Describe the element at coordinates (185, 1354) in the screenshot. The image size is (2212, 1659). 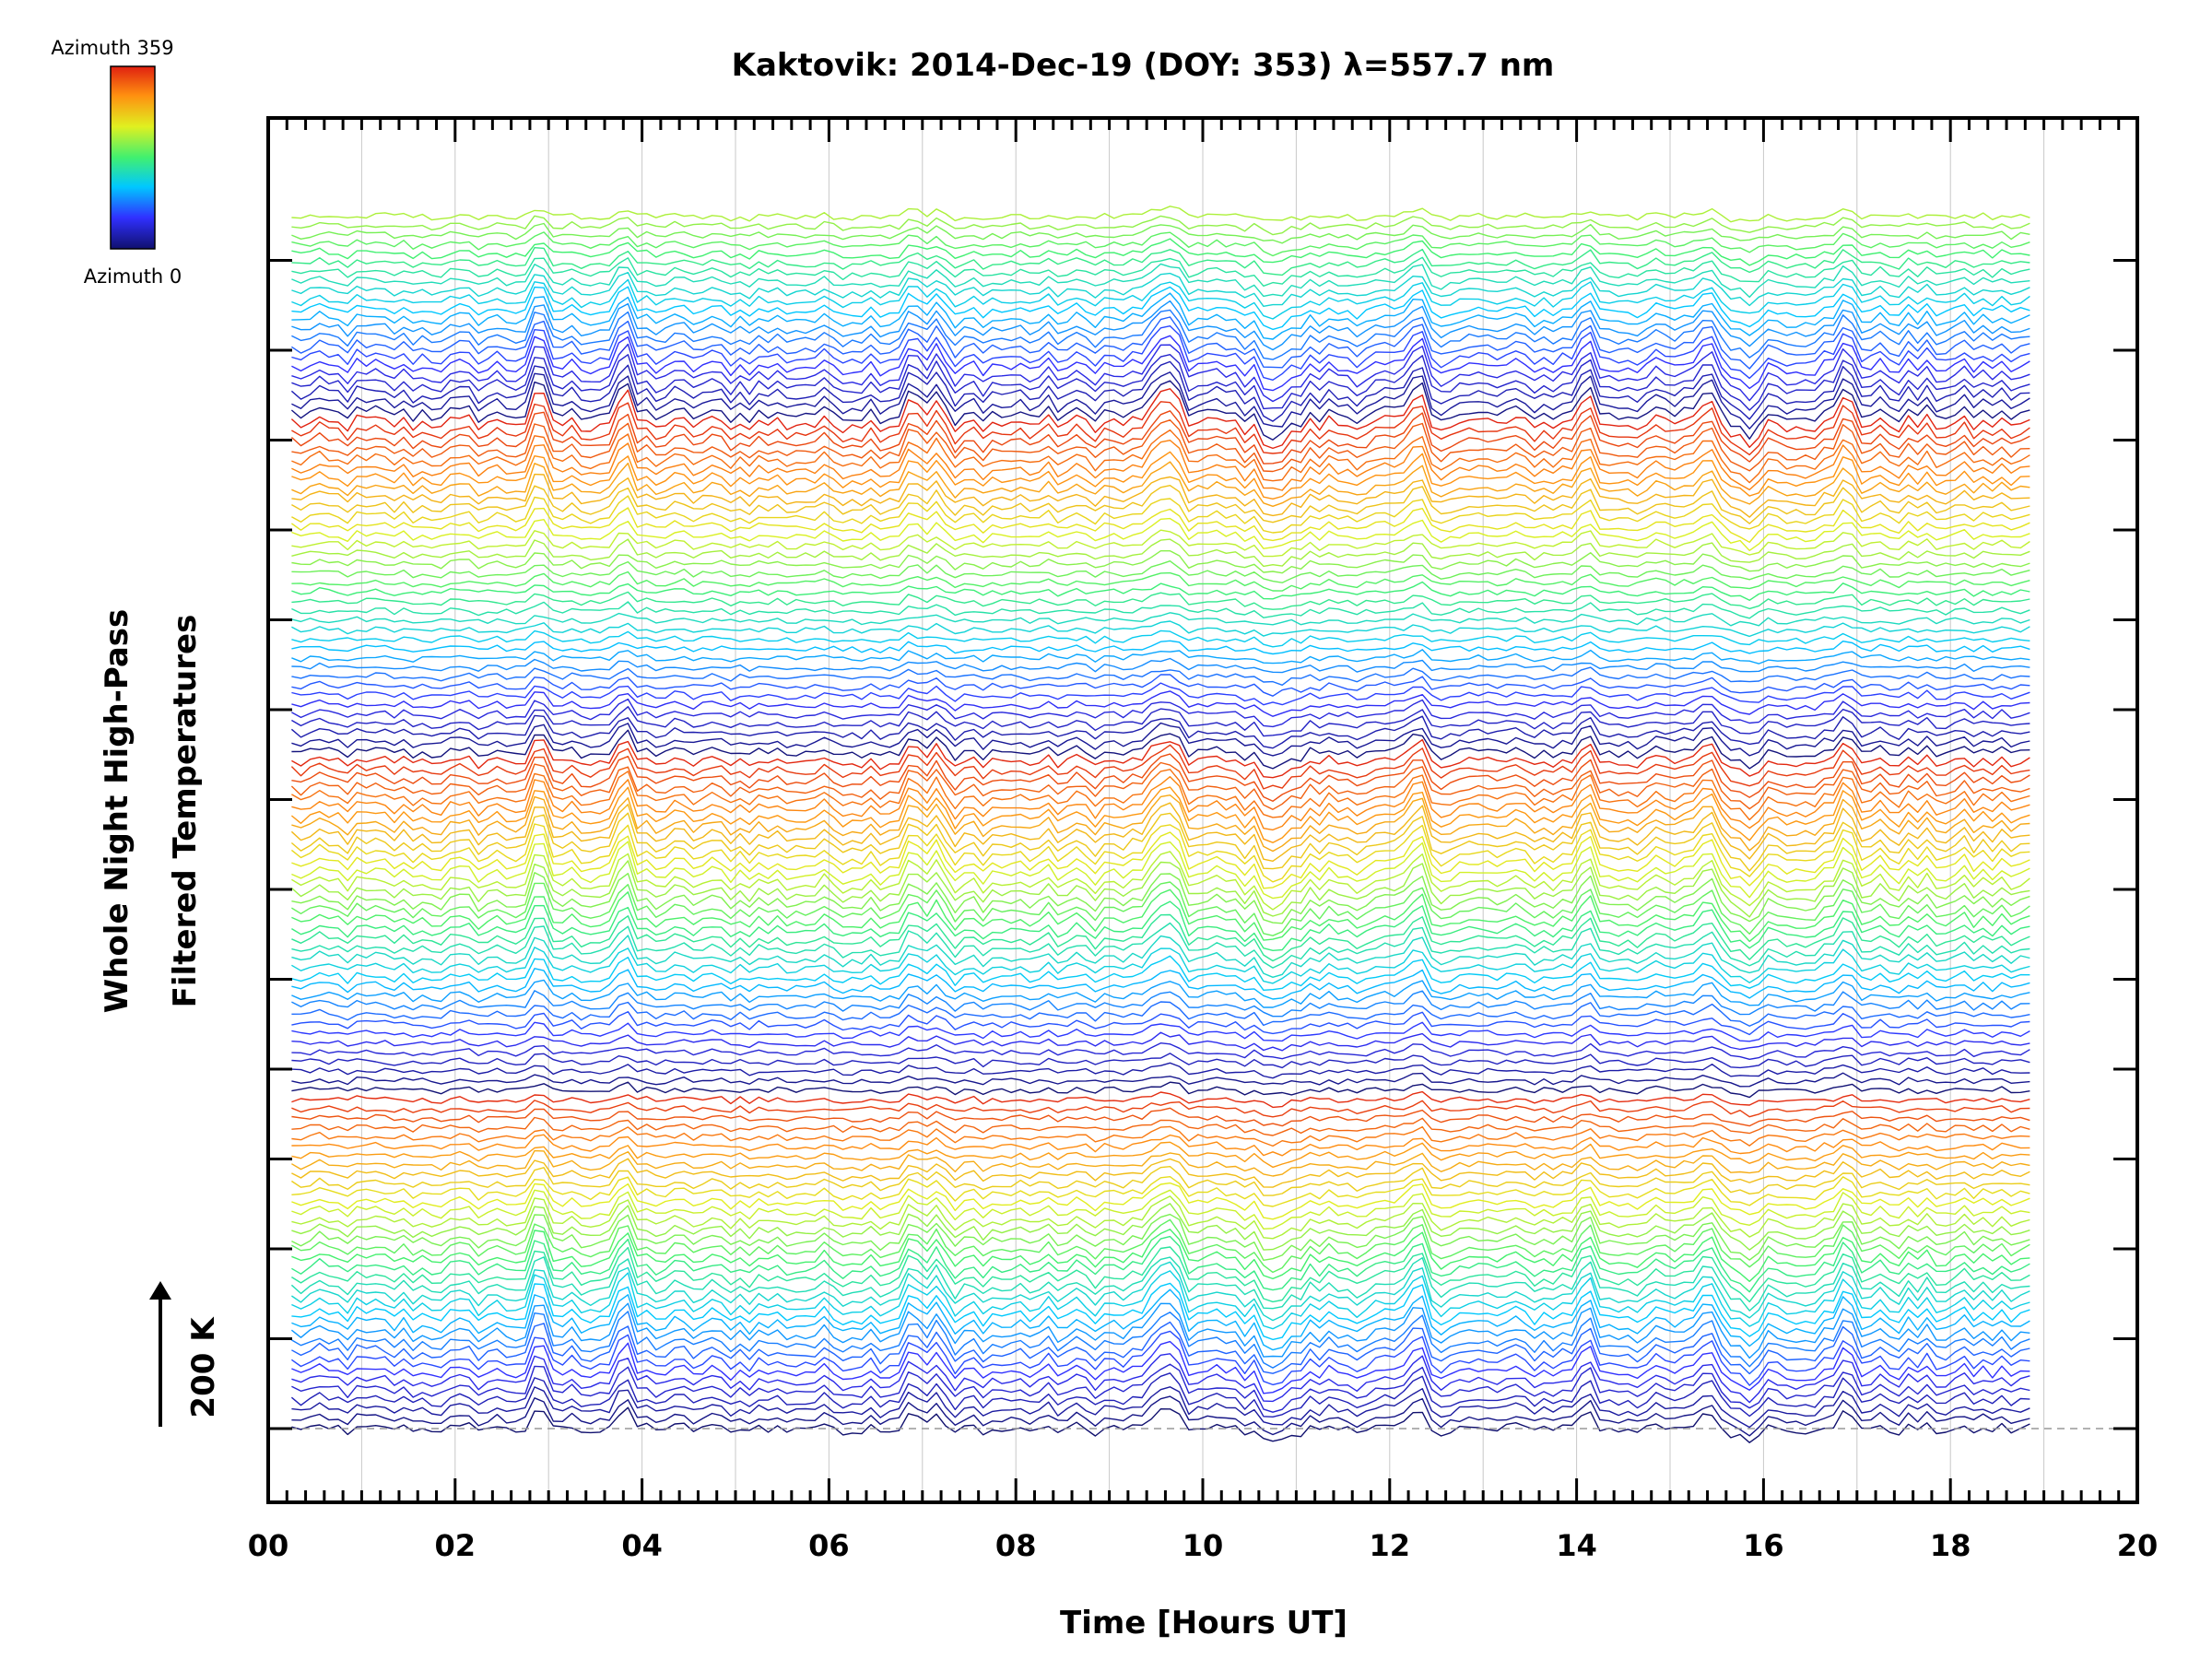
I see `scale-bar: 200 K` at that location.